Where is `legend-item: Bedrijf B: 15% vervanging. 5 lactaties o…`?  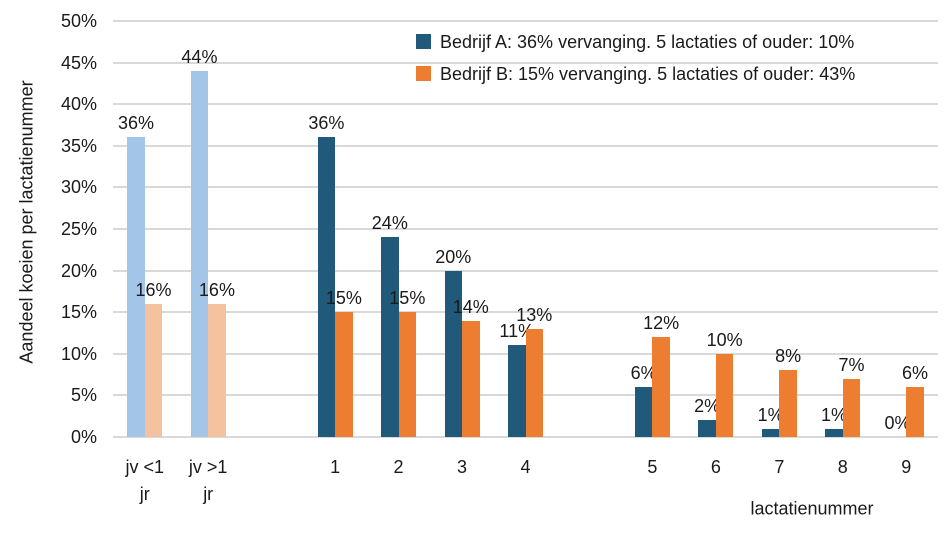 legend-item: Bedrijf B: 15% vervanging. 5 lactaties o… is located at coordinates (635, 74).